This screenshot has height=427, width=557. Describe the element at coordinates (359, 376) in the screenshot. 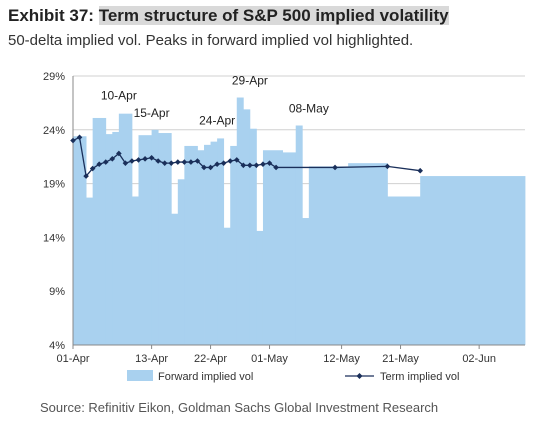

I see `legend-term-marker` at that location.